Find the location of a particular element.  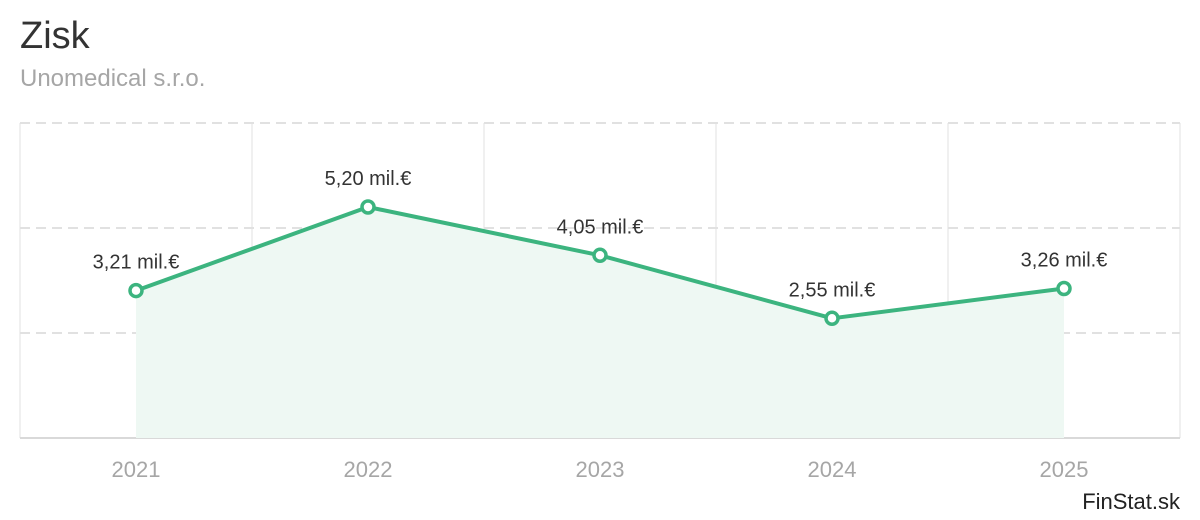

x-tick-label: 2024 is located at coordinates (832, 469).